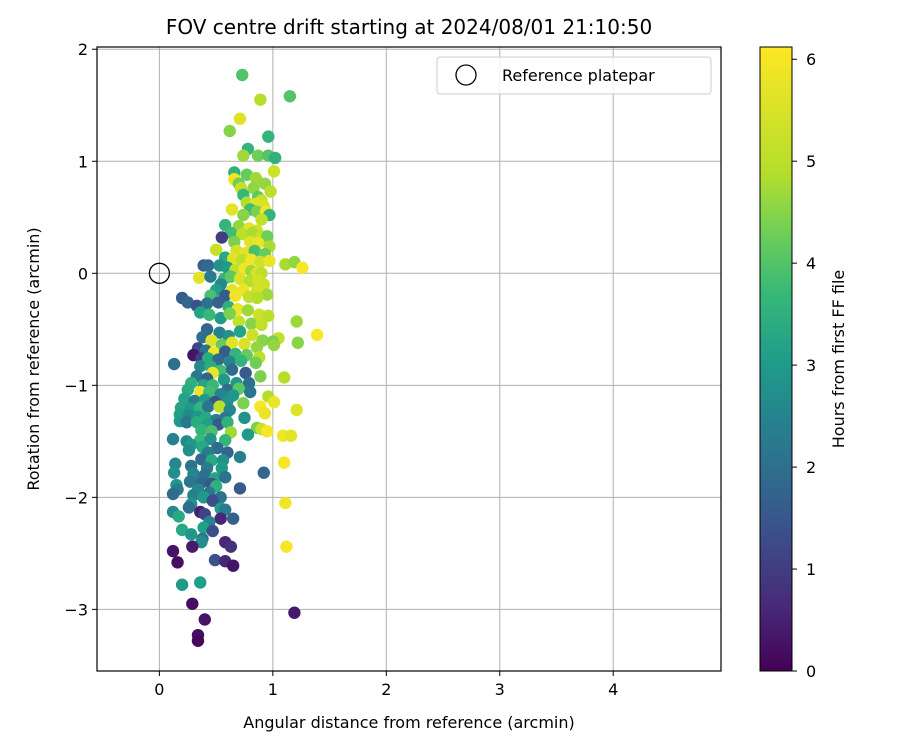 This screenshot has height=750, width=900. What do you see at coordinates (386, 689) in the screenshot?
I see `x-tick-label: 2` at bounding box center [386, 689].